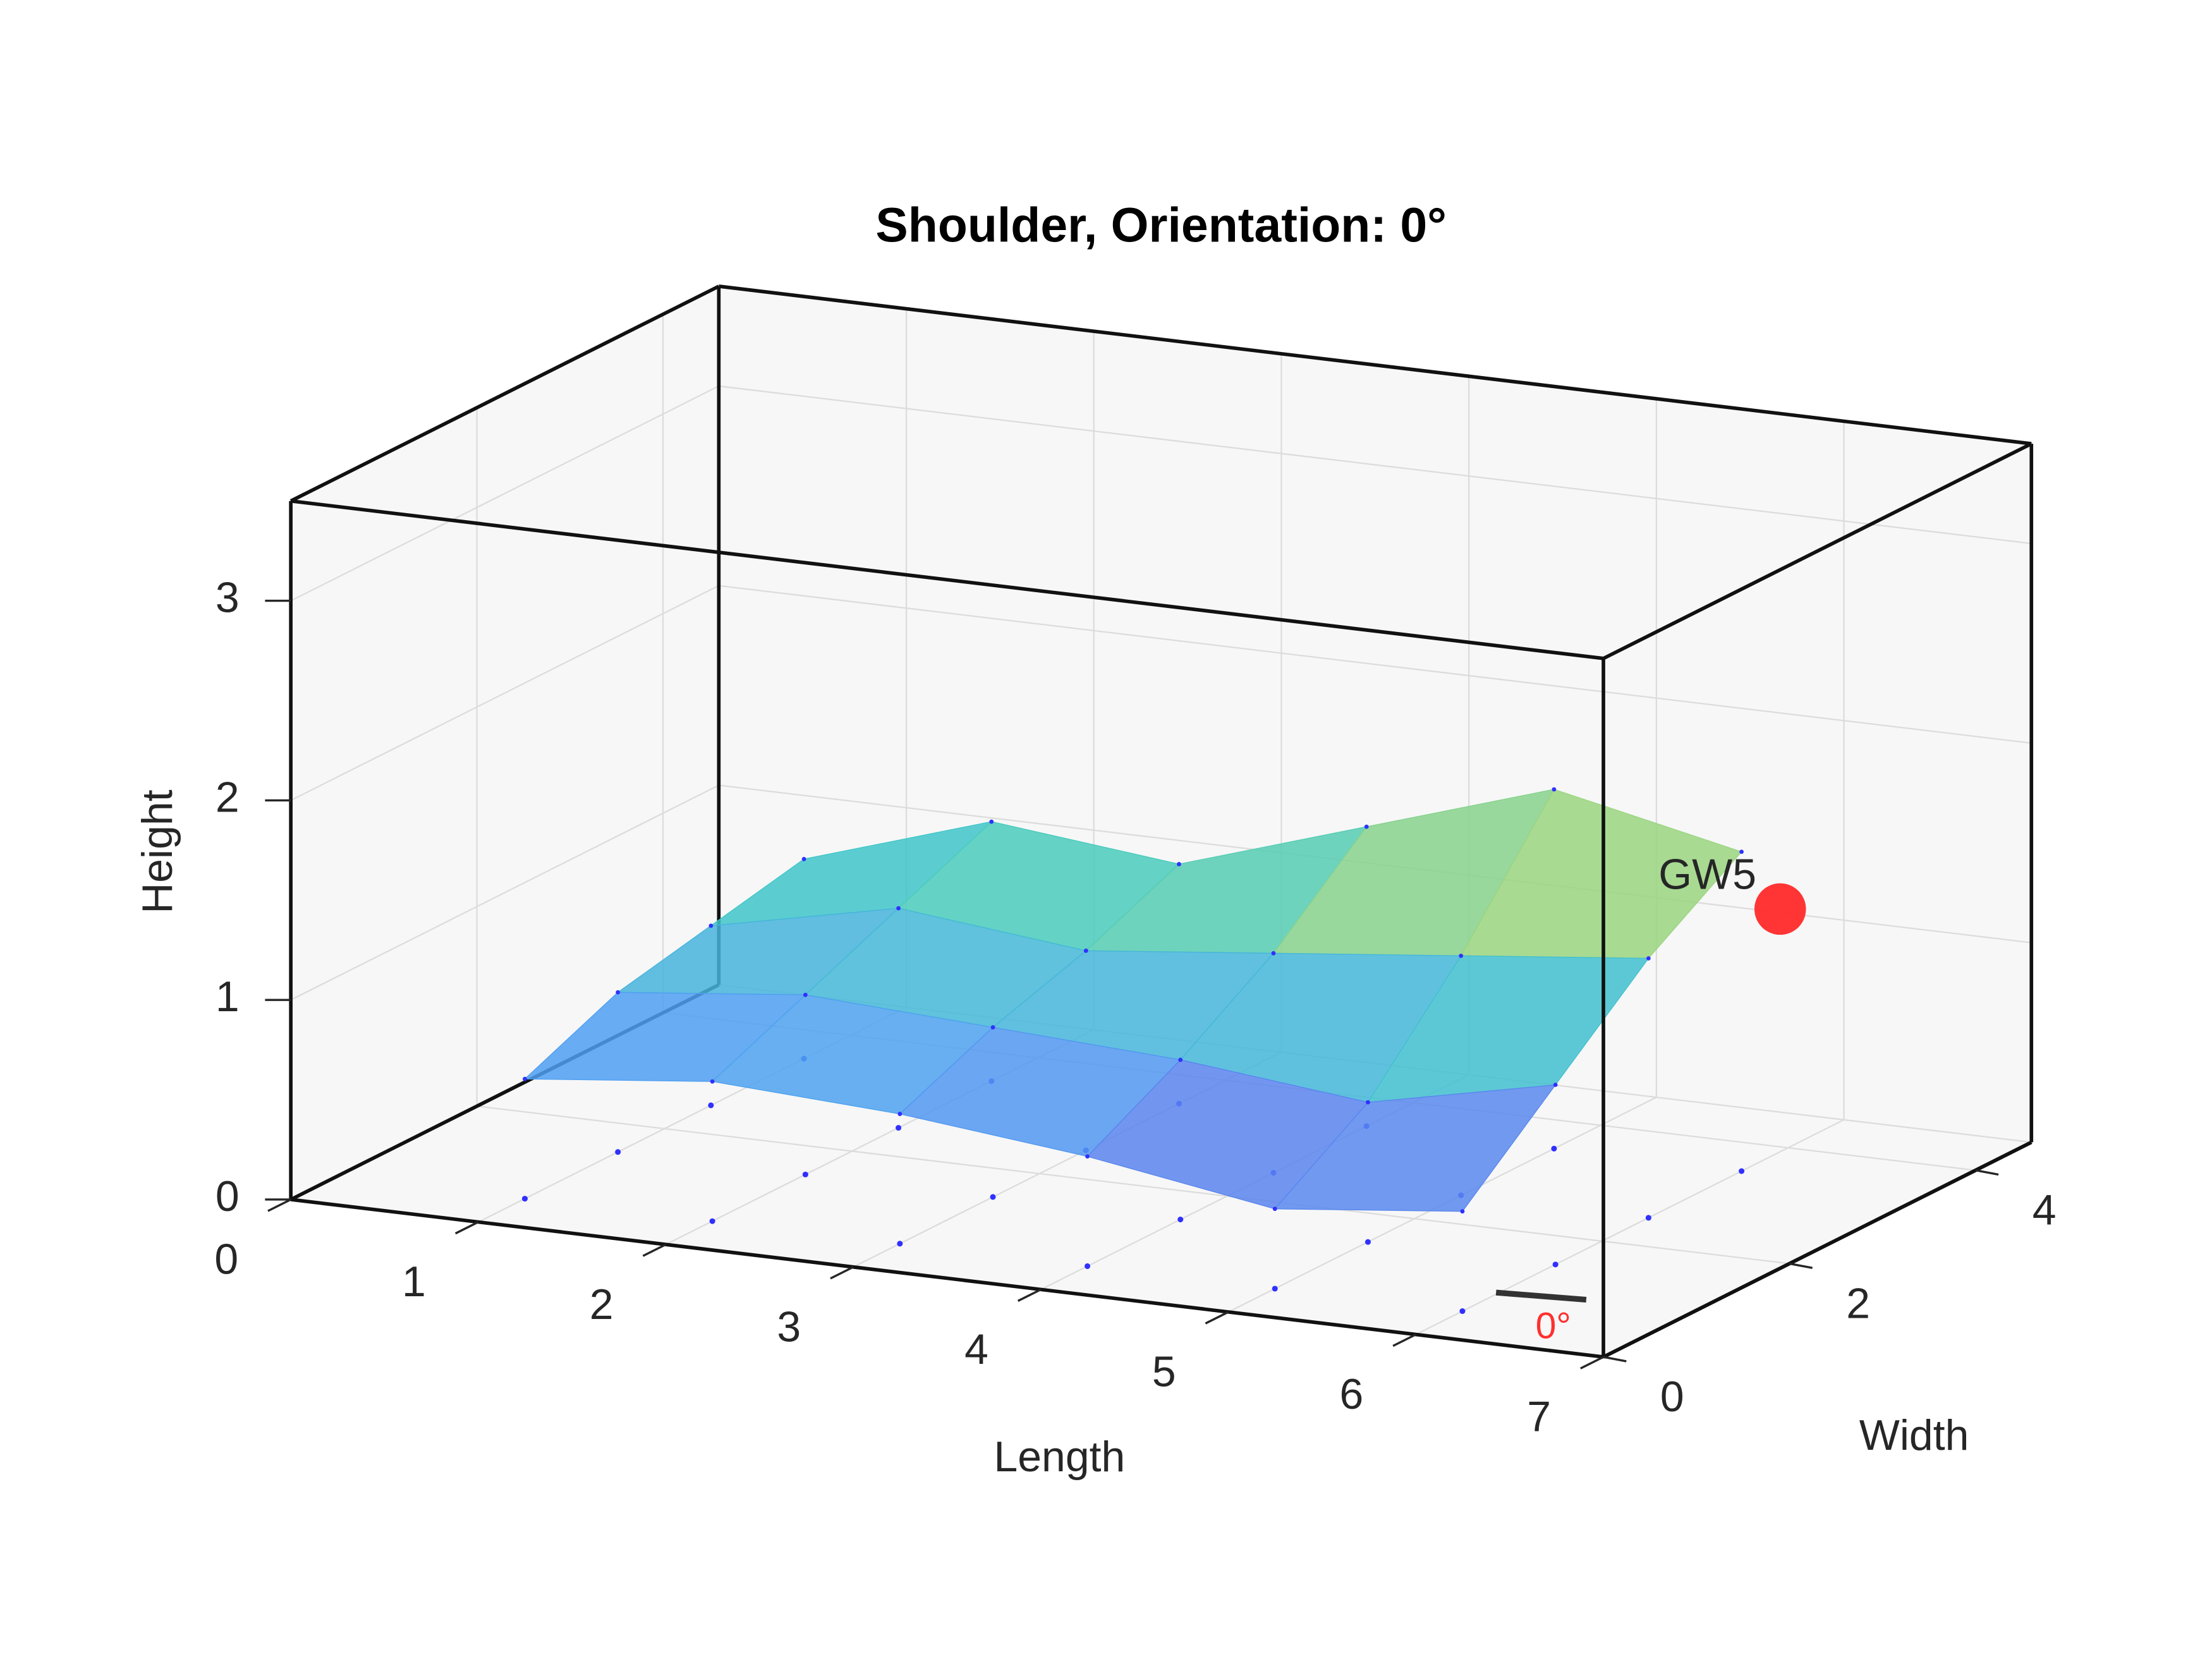 The width and height of the screenshot is (2212, 1659). What do you see at coordinates (1858, 1303) in the screenshot?
I see `y-tick-label: 2` at bounding box center [1858, 1303].